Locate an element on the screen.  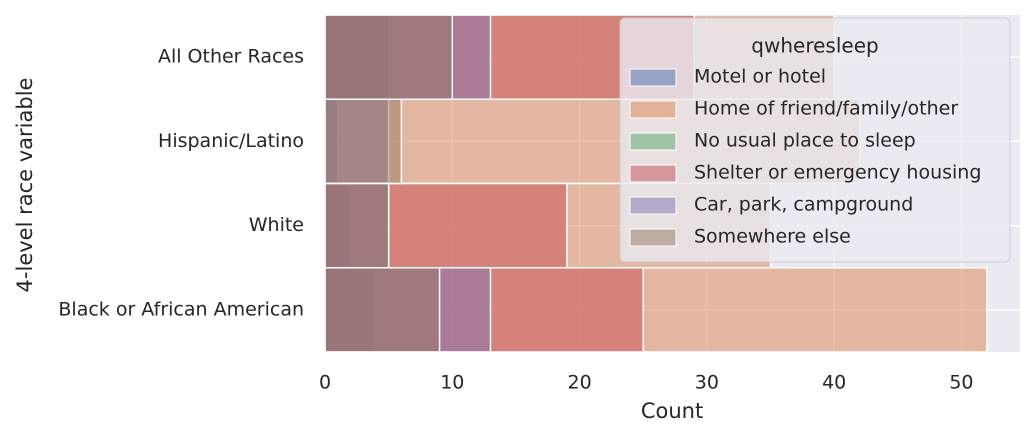
y-tick-label: Hispanic/Latino is located at coordinates (231, 141).